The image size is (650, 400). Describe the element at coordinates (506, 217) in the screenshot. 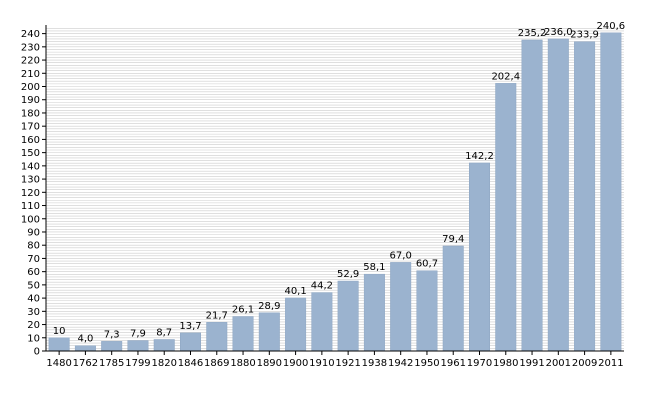

I see `bar-1980` at that location.